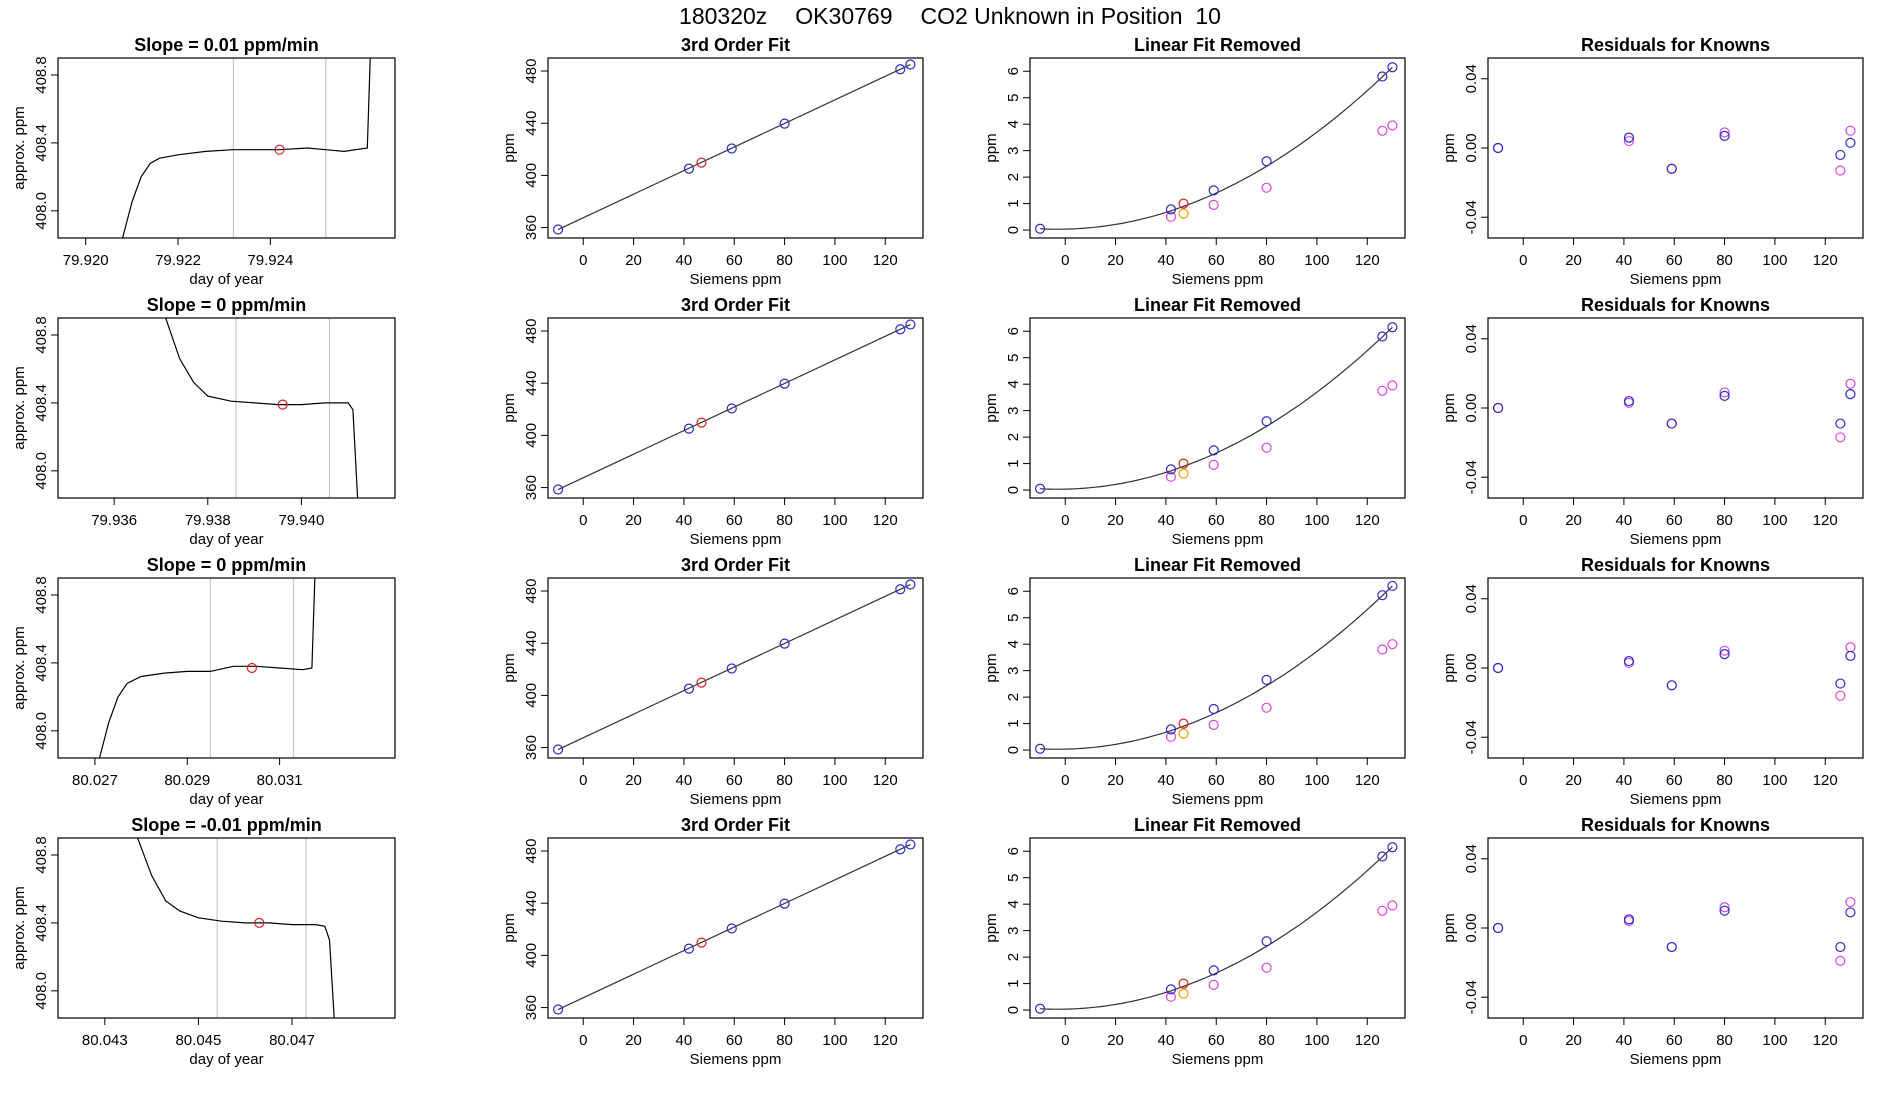  I want to click on x-axis-label: Siemens ppm, so click(1218, 799).